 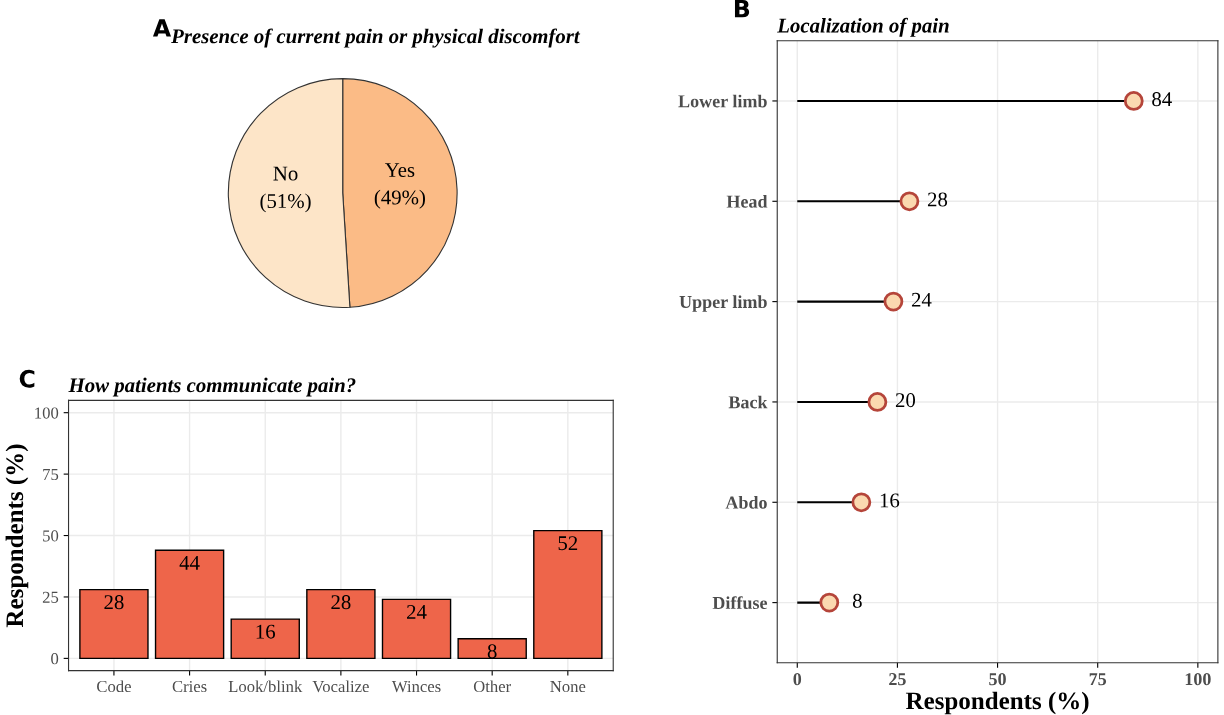 I want to click on y-tick-label: 50, so click(x=51, y=536).